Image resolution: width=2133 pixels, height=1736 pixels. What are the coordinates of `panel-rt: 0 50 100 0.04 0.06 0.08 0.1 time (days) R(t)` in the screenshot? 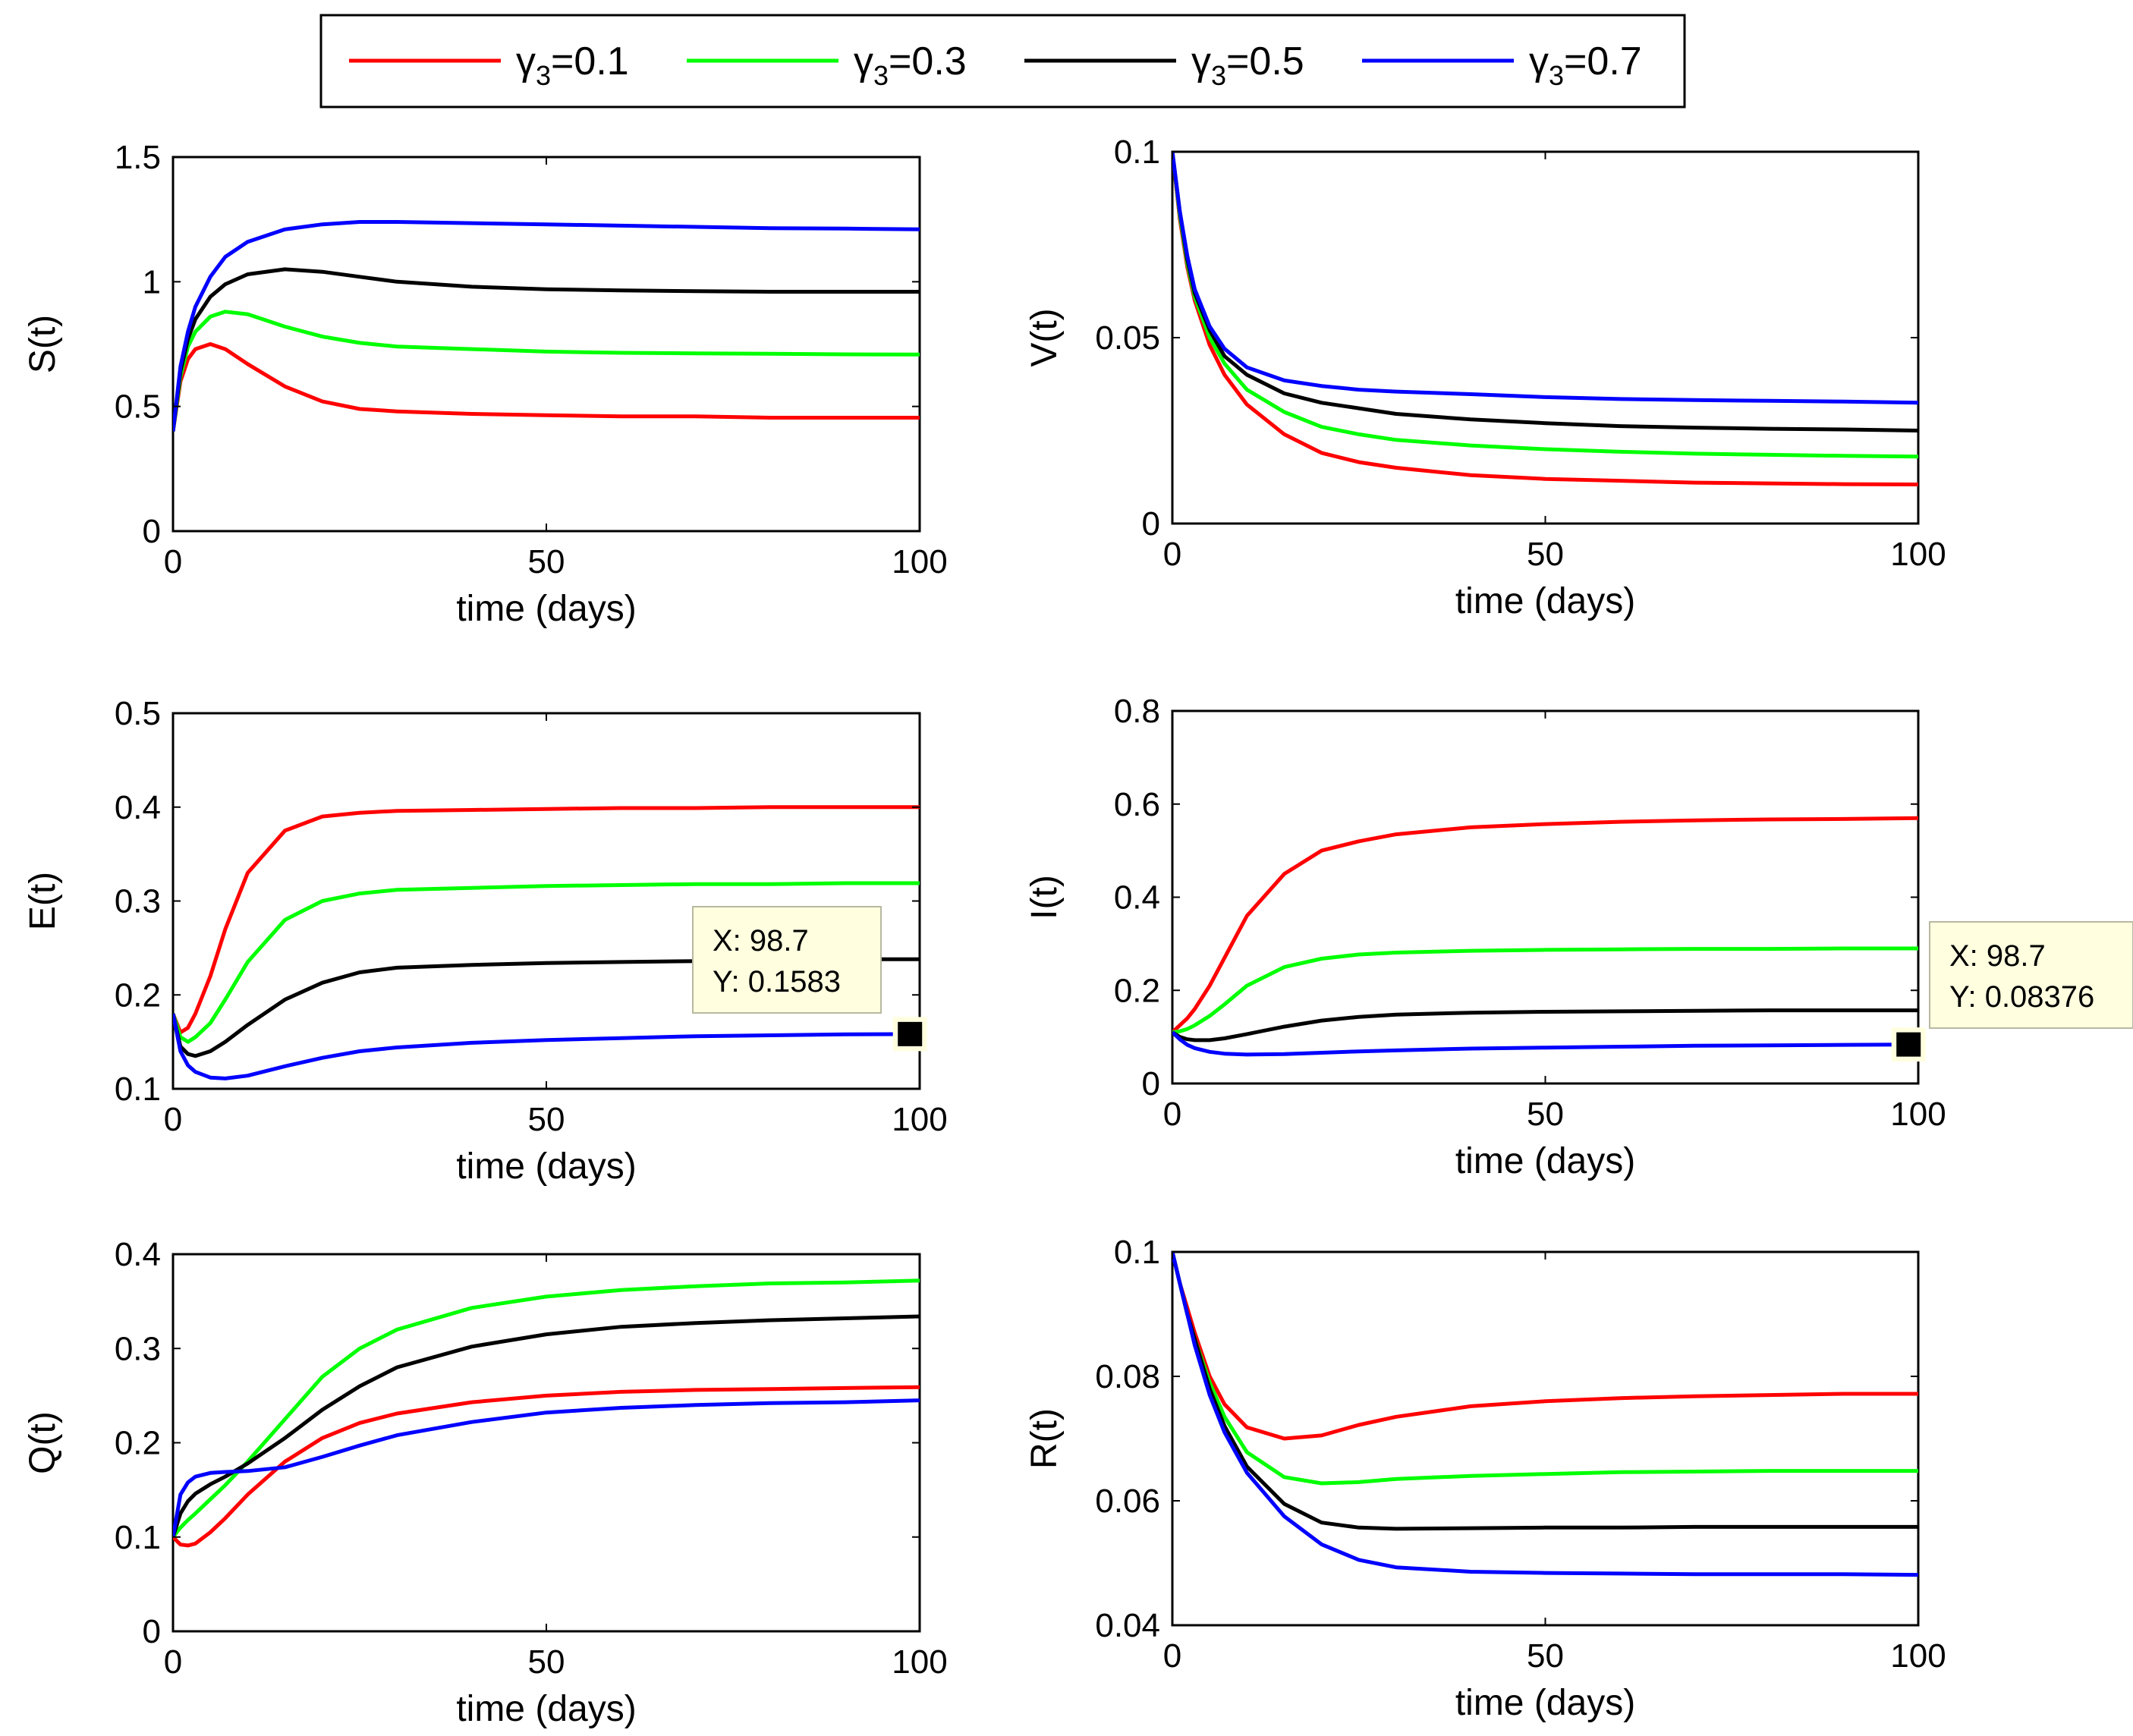 It's located at (1485, 1479).